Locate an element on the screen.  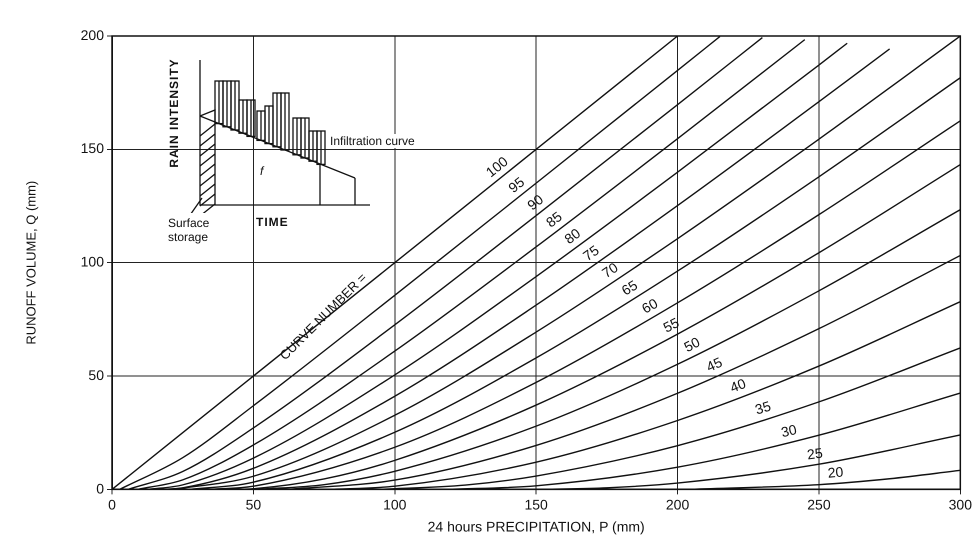
annotation: Surface storage is located at coordinates (189, 230).